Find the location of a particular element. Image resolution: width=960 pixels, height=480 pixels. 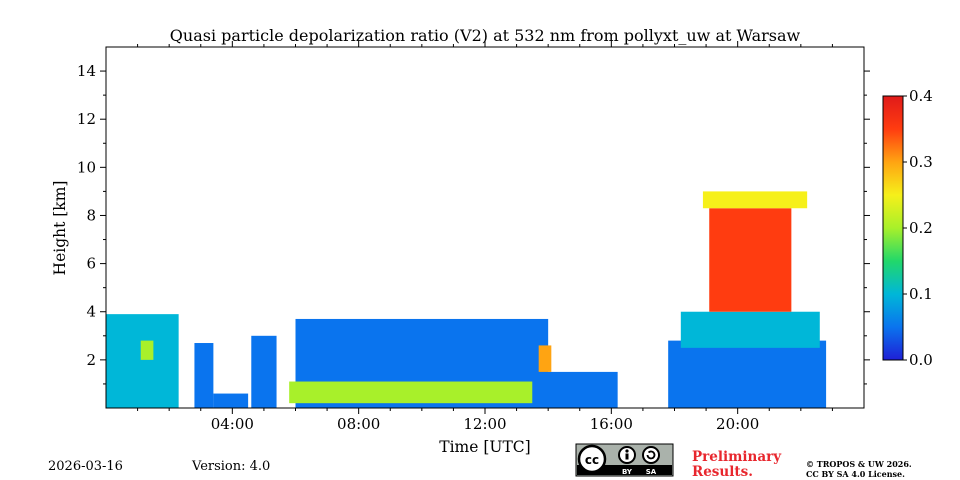

region-afternoon-layer is located at coordinates (575, 389).